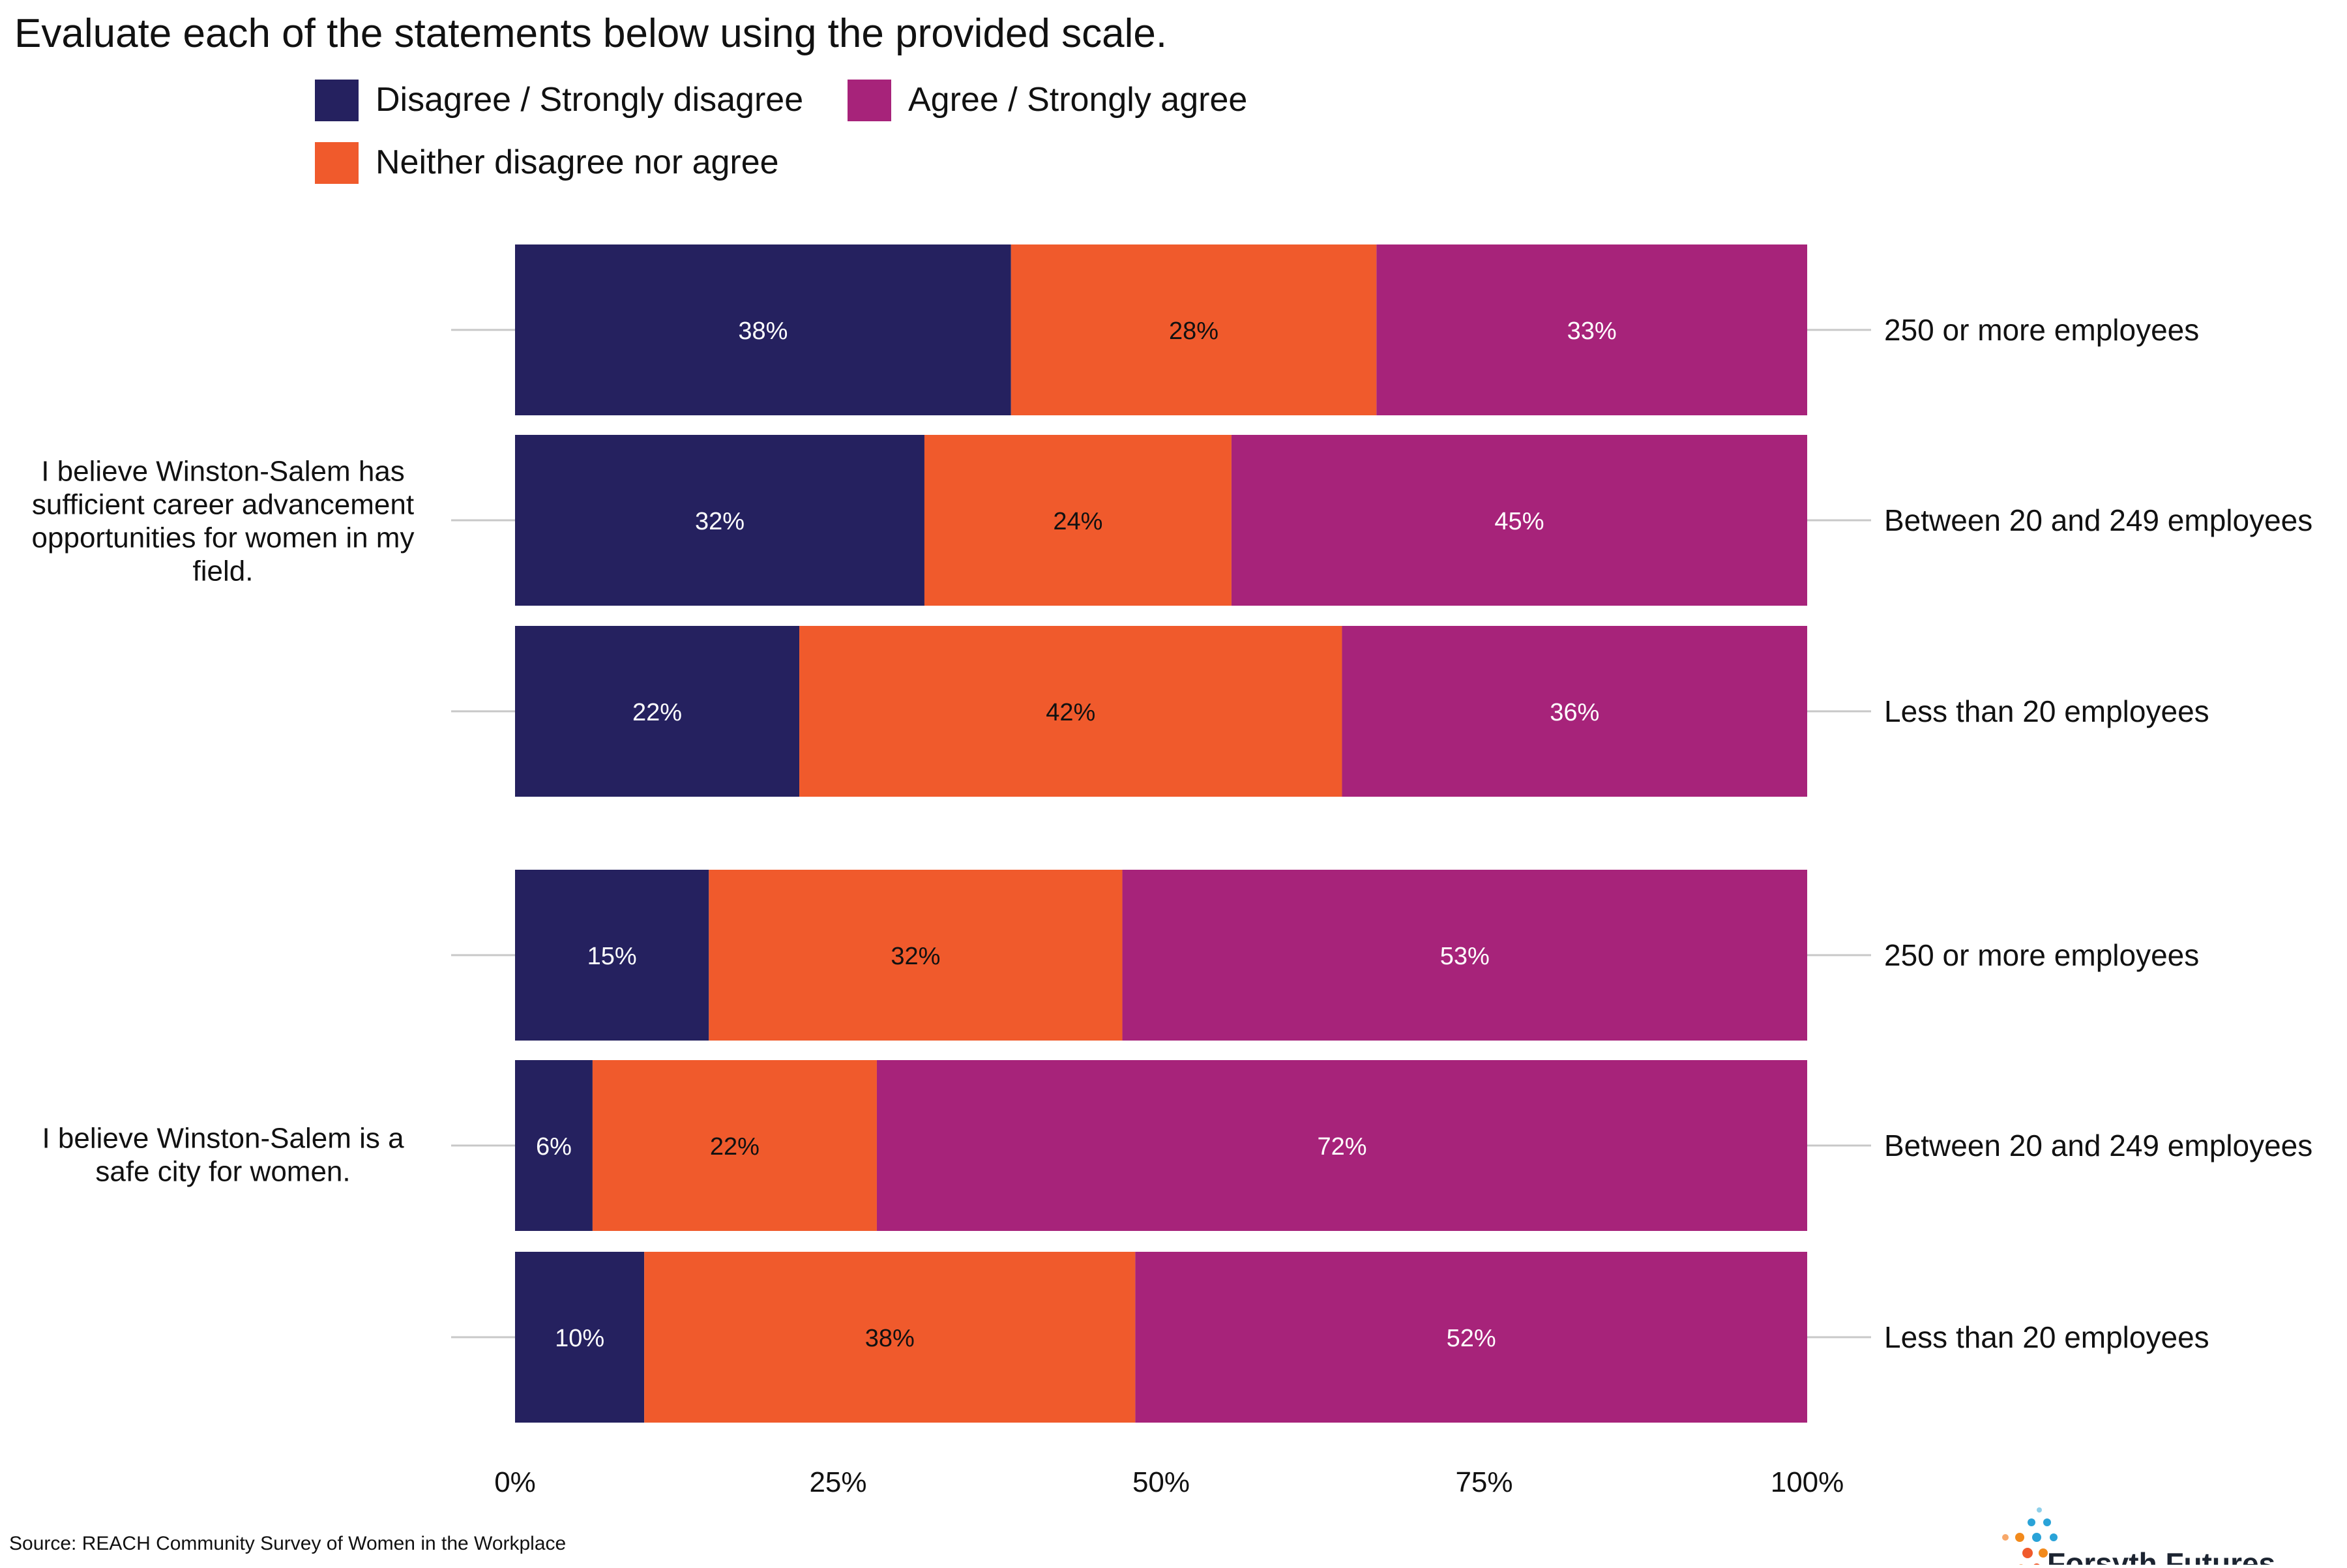 The width and height of the screenshot is (2347, 1568). I want to click on data-label-1-0-2: 32%, so click(915, 957).